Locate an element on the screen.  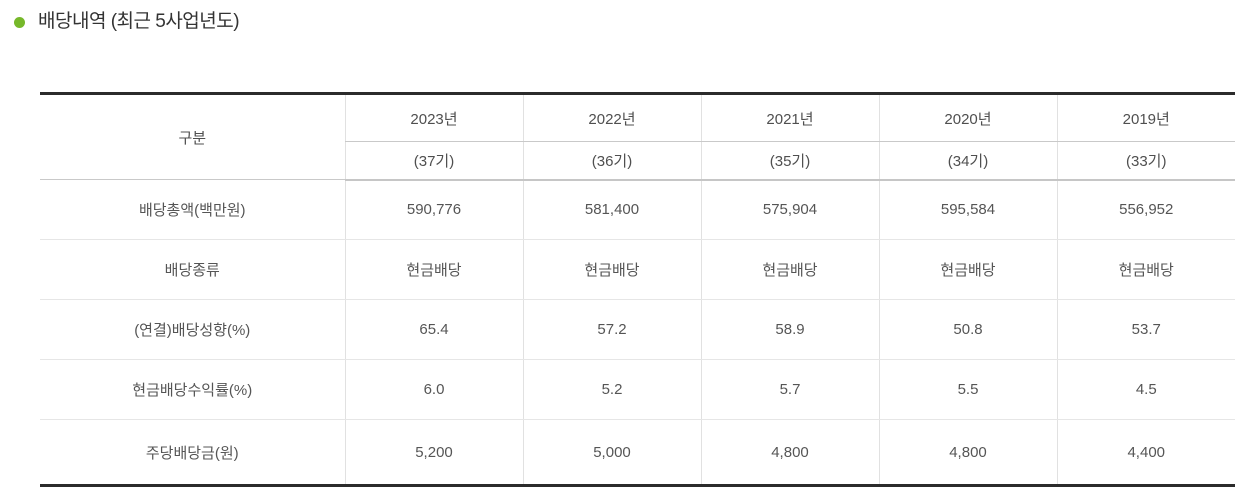
section-title: 배당내역 (최근 5사업년도) is located at coordinates (127, 22).